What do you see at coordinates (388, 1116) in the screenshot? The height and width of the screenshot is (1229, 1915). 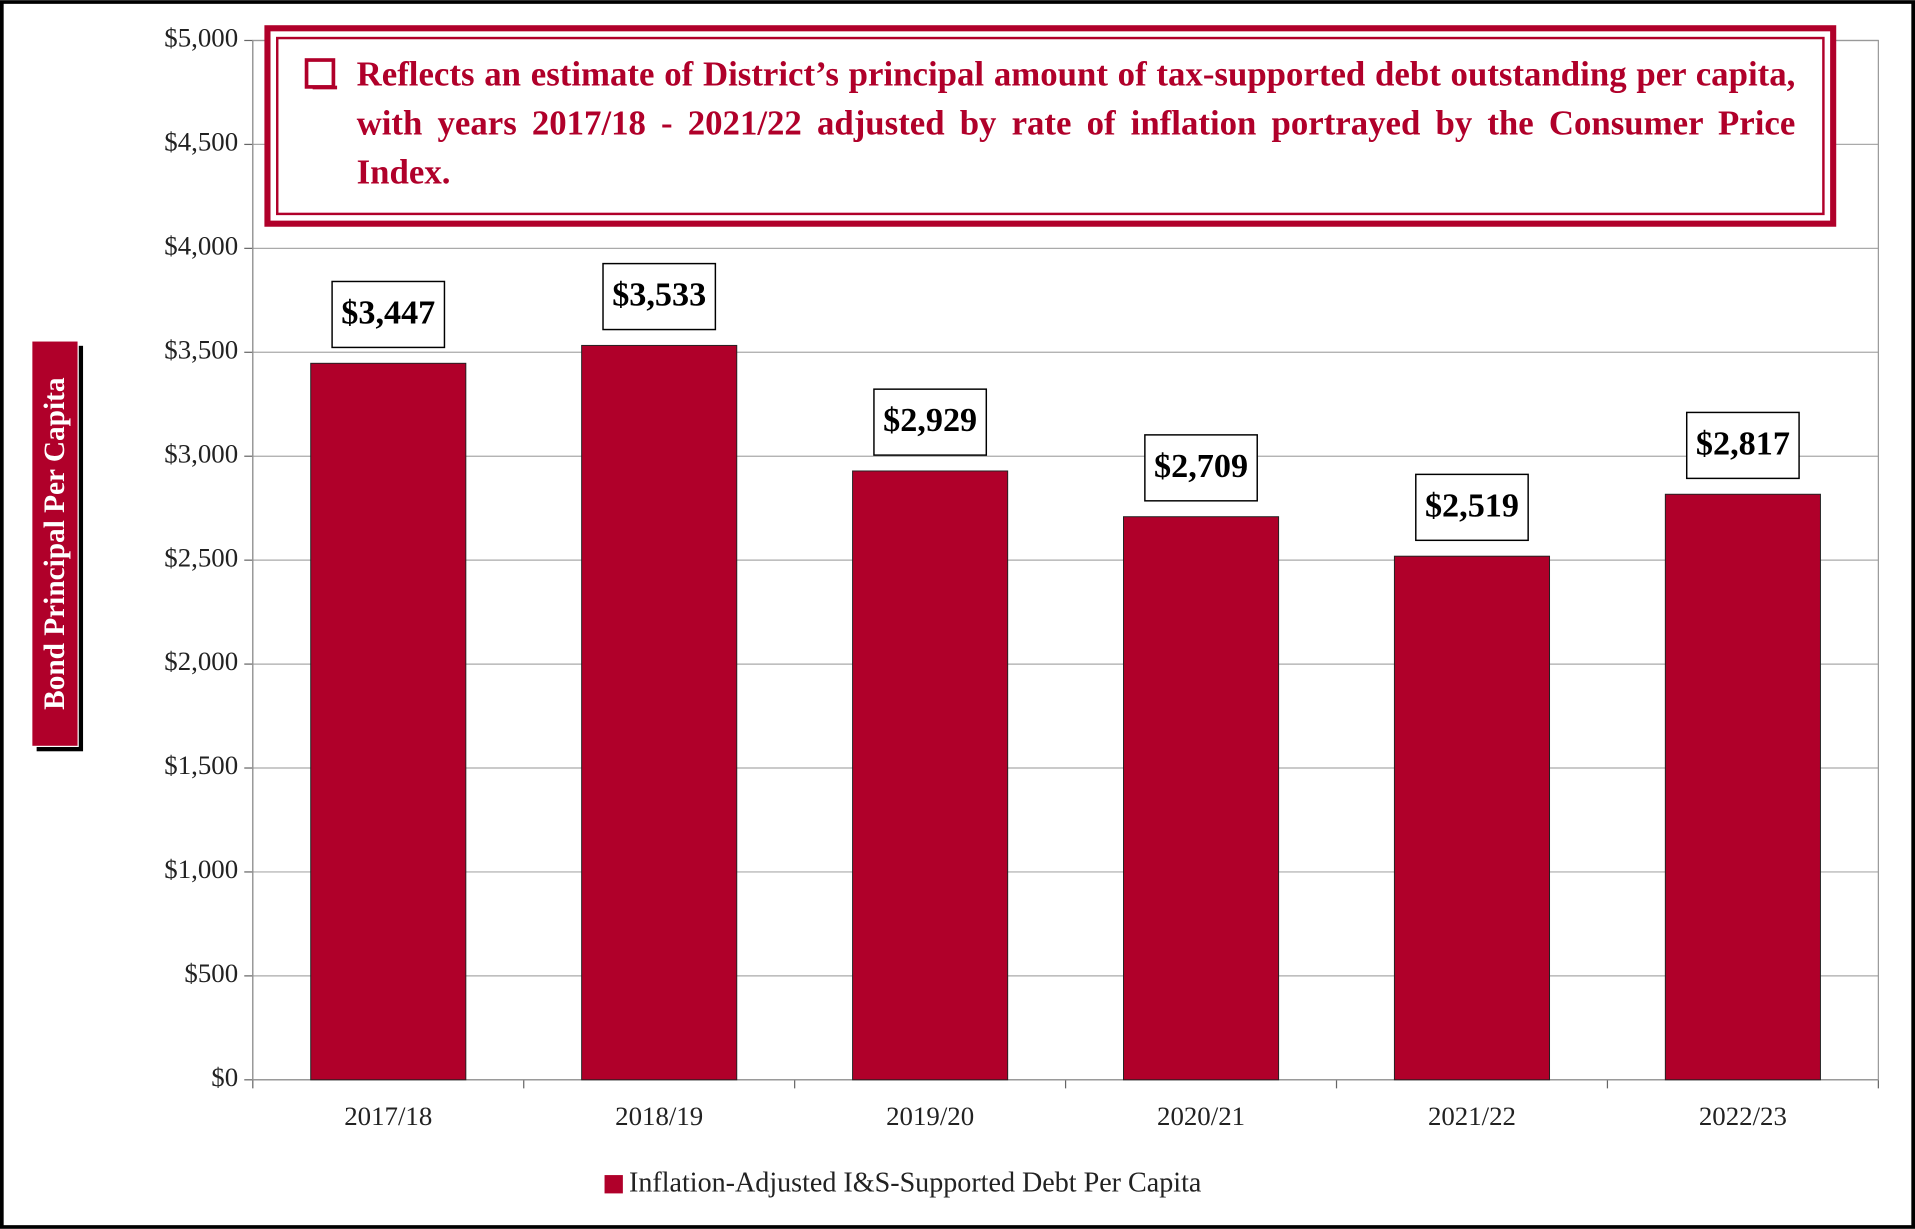 I see `x-tick-label: 2017/18` at bounding box center [388, 1116].